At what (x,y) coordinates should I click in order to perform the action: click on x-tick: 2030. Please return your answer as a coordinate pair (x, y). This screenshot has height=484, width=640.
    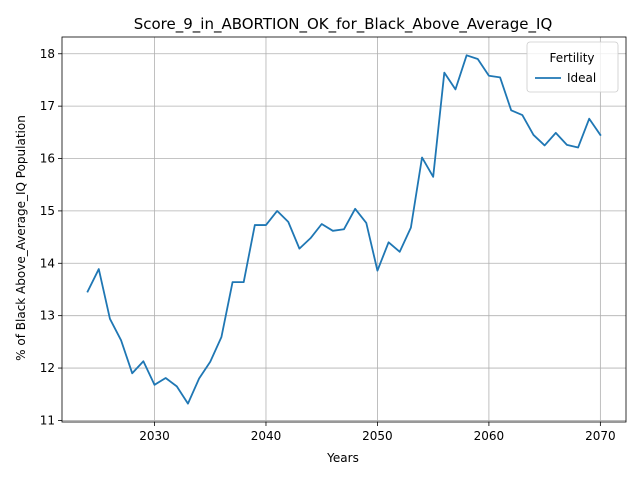
    Looking at the image, I should click on (154, 432).